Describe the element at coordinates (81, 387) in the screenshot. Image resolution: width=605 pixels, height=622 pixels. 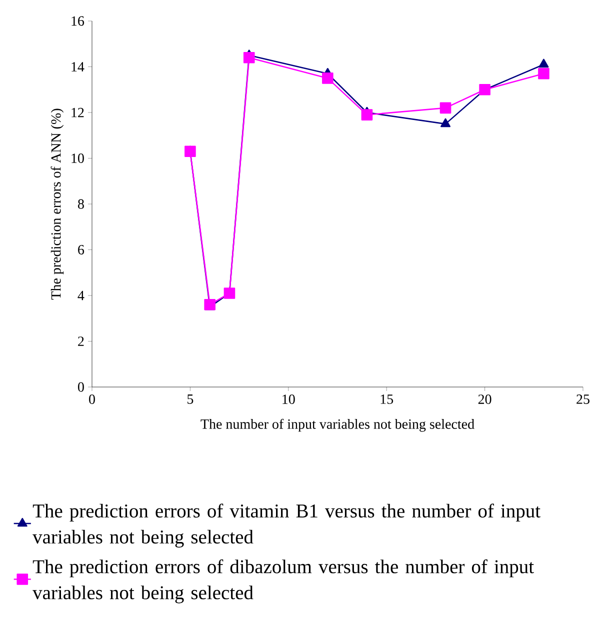
I see `y-tick-label: 0` at that location.